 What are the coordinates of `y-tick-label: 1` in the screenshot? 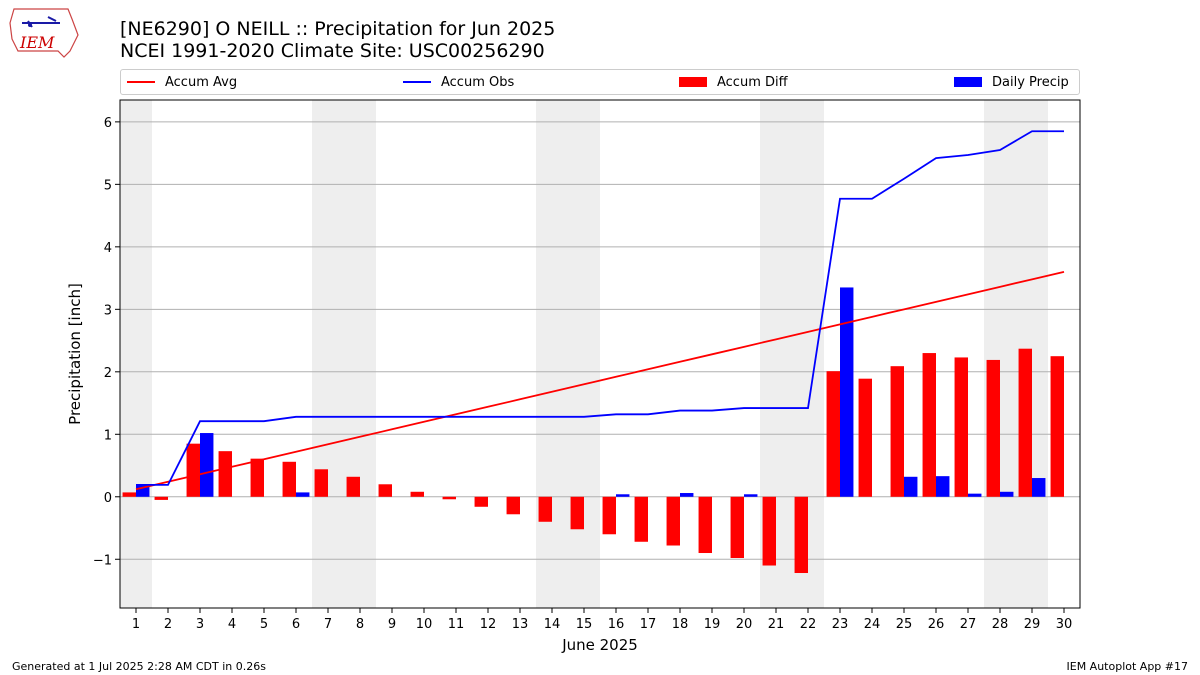 It's located at (108, 435).